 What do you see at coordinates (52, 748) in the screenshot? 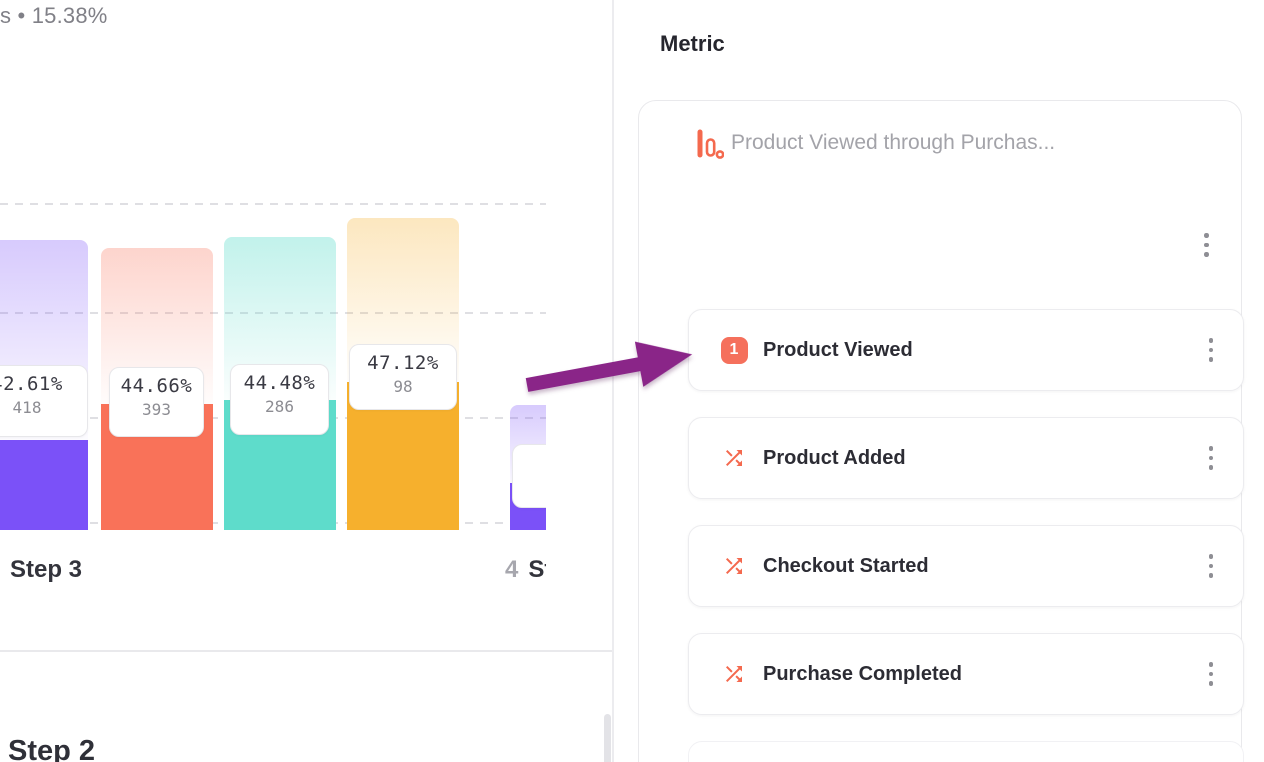
I see `section-heading-step-2: Step 2` at bounding box center [52, 748].